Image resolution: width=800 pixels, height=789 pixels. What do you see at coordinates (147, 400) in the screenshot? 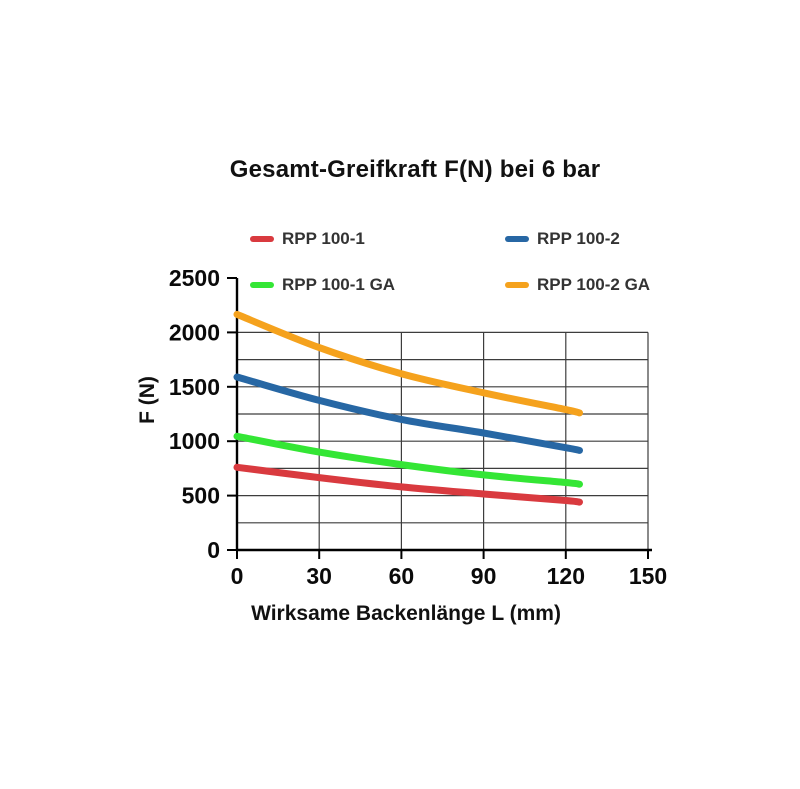
I see `y-axis-label: F (N)` at bounding box center [147, 400].